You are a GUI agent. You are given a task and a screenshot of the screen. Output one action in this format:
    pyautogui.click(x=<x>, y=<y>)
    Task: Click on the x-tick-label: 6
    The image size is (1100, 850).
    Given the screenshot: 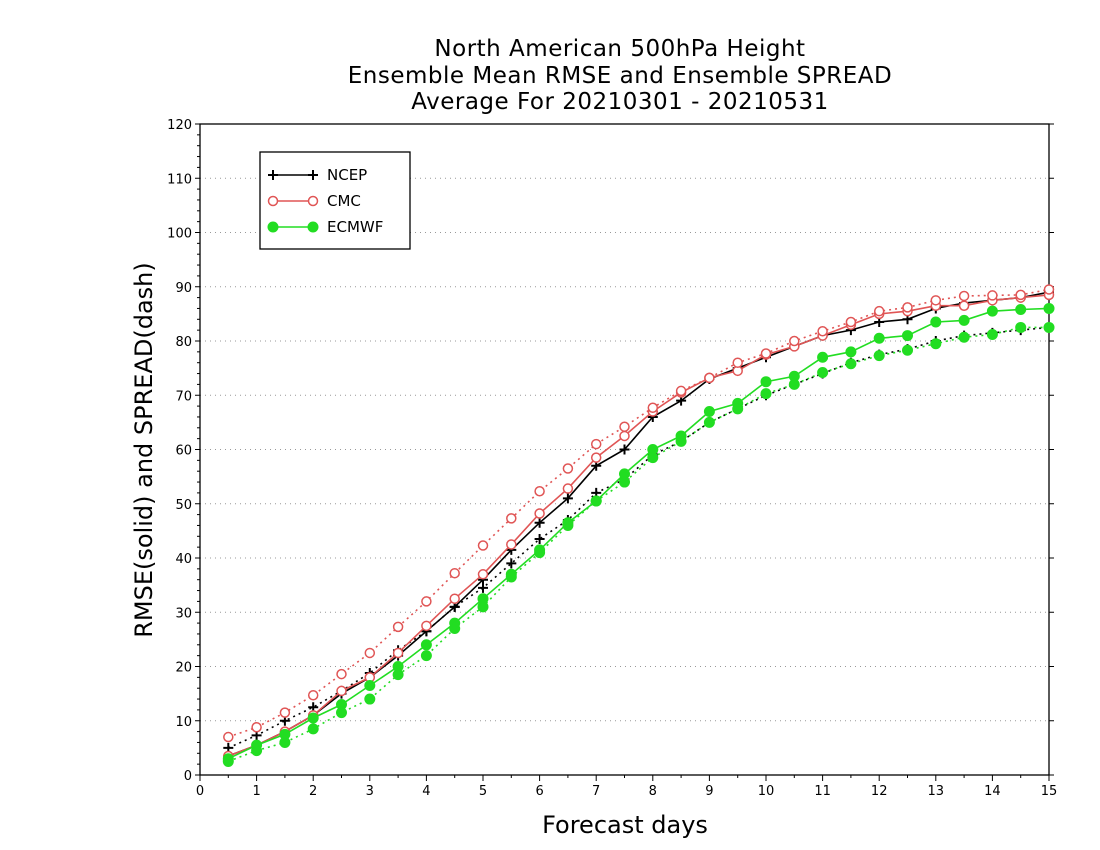 What is the action you would take?
    pyautogui.click(x=539, y=791)
    